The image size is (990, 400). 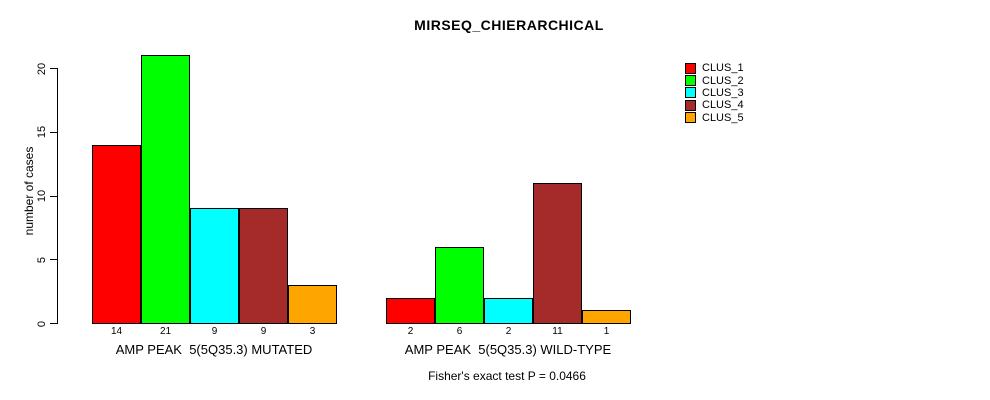 What do you see at coordinates (42, 132) in the screenshot?
I see `y-tick-label: 15` at bounding box center [42, 132].